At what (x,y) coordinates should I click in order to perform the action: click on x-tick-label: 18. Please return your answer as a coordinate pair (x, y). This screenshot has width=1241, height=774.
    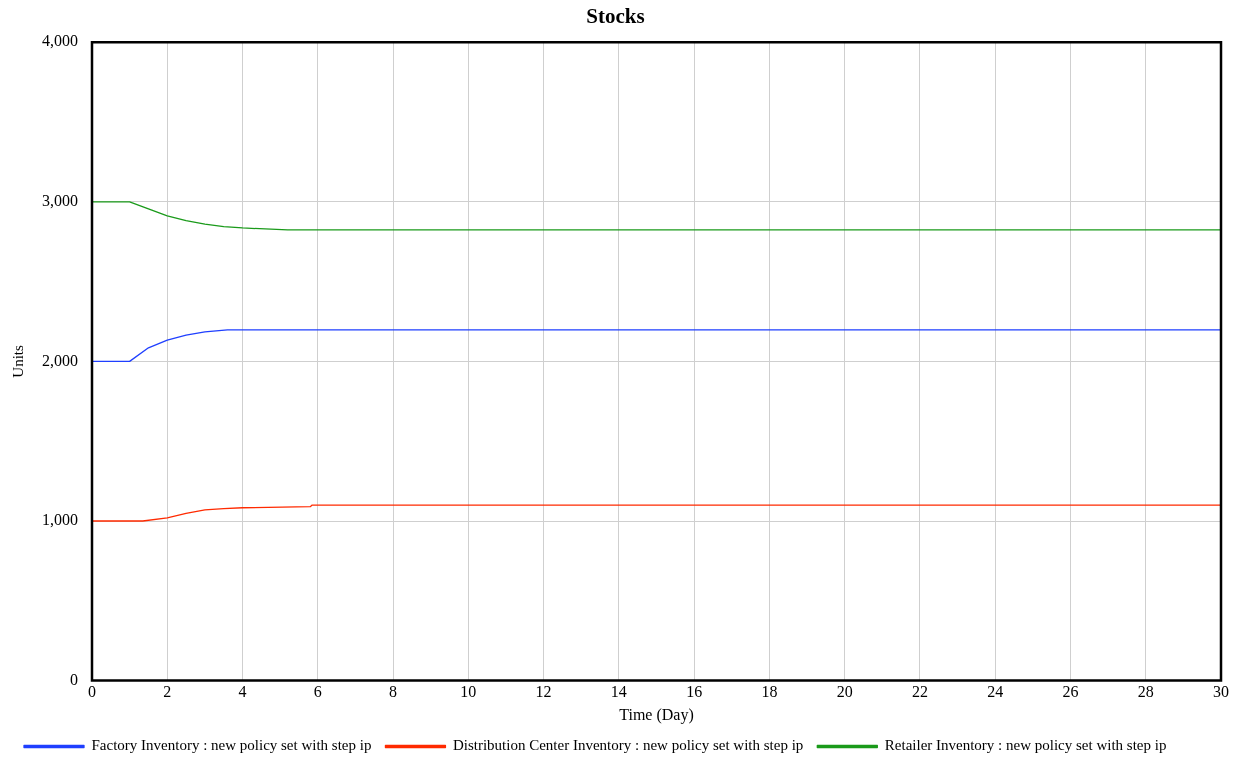
    Looking at the image, I should click on (769, 692).